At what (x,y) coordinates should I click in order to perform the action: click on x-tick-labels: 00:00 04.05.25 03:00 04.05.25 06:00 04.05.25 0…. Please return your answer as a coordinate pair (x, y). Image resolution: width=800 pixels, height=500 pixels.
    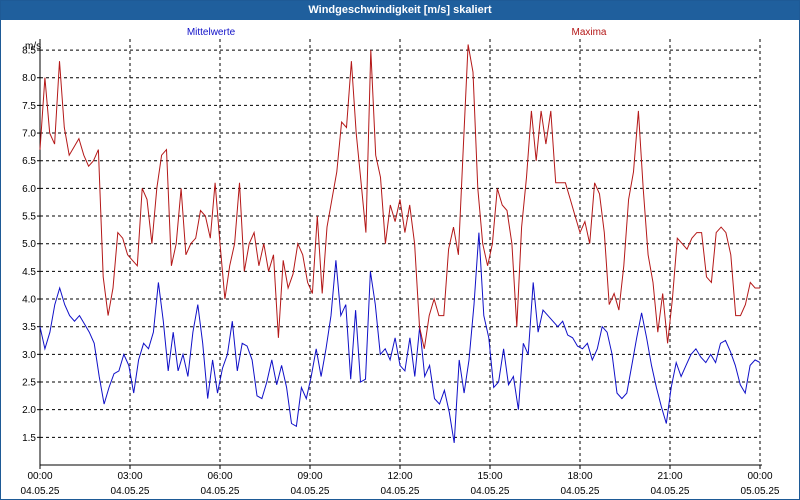
    Looking at the image, I should click on (400, 481).